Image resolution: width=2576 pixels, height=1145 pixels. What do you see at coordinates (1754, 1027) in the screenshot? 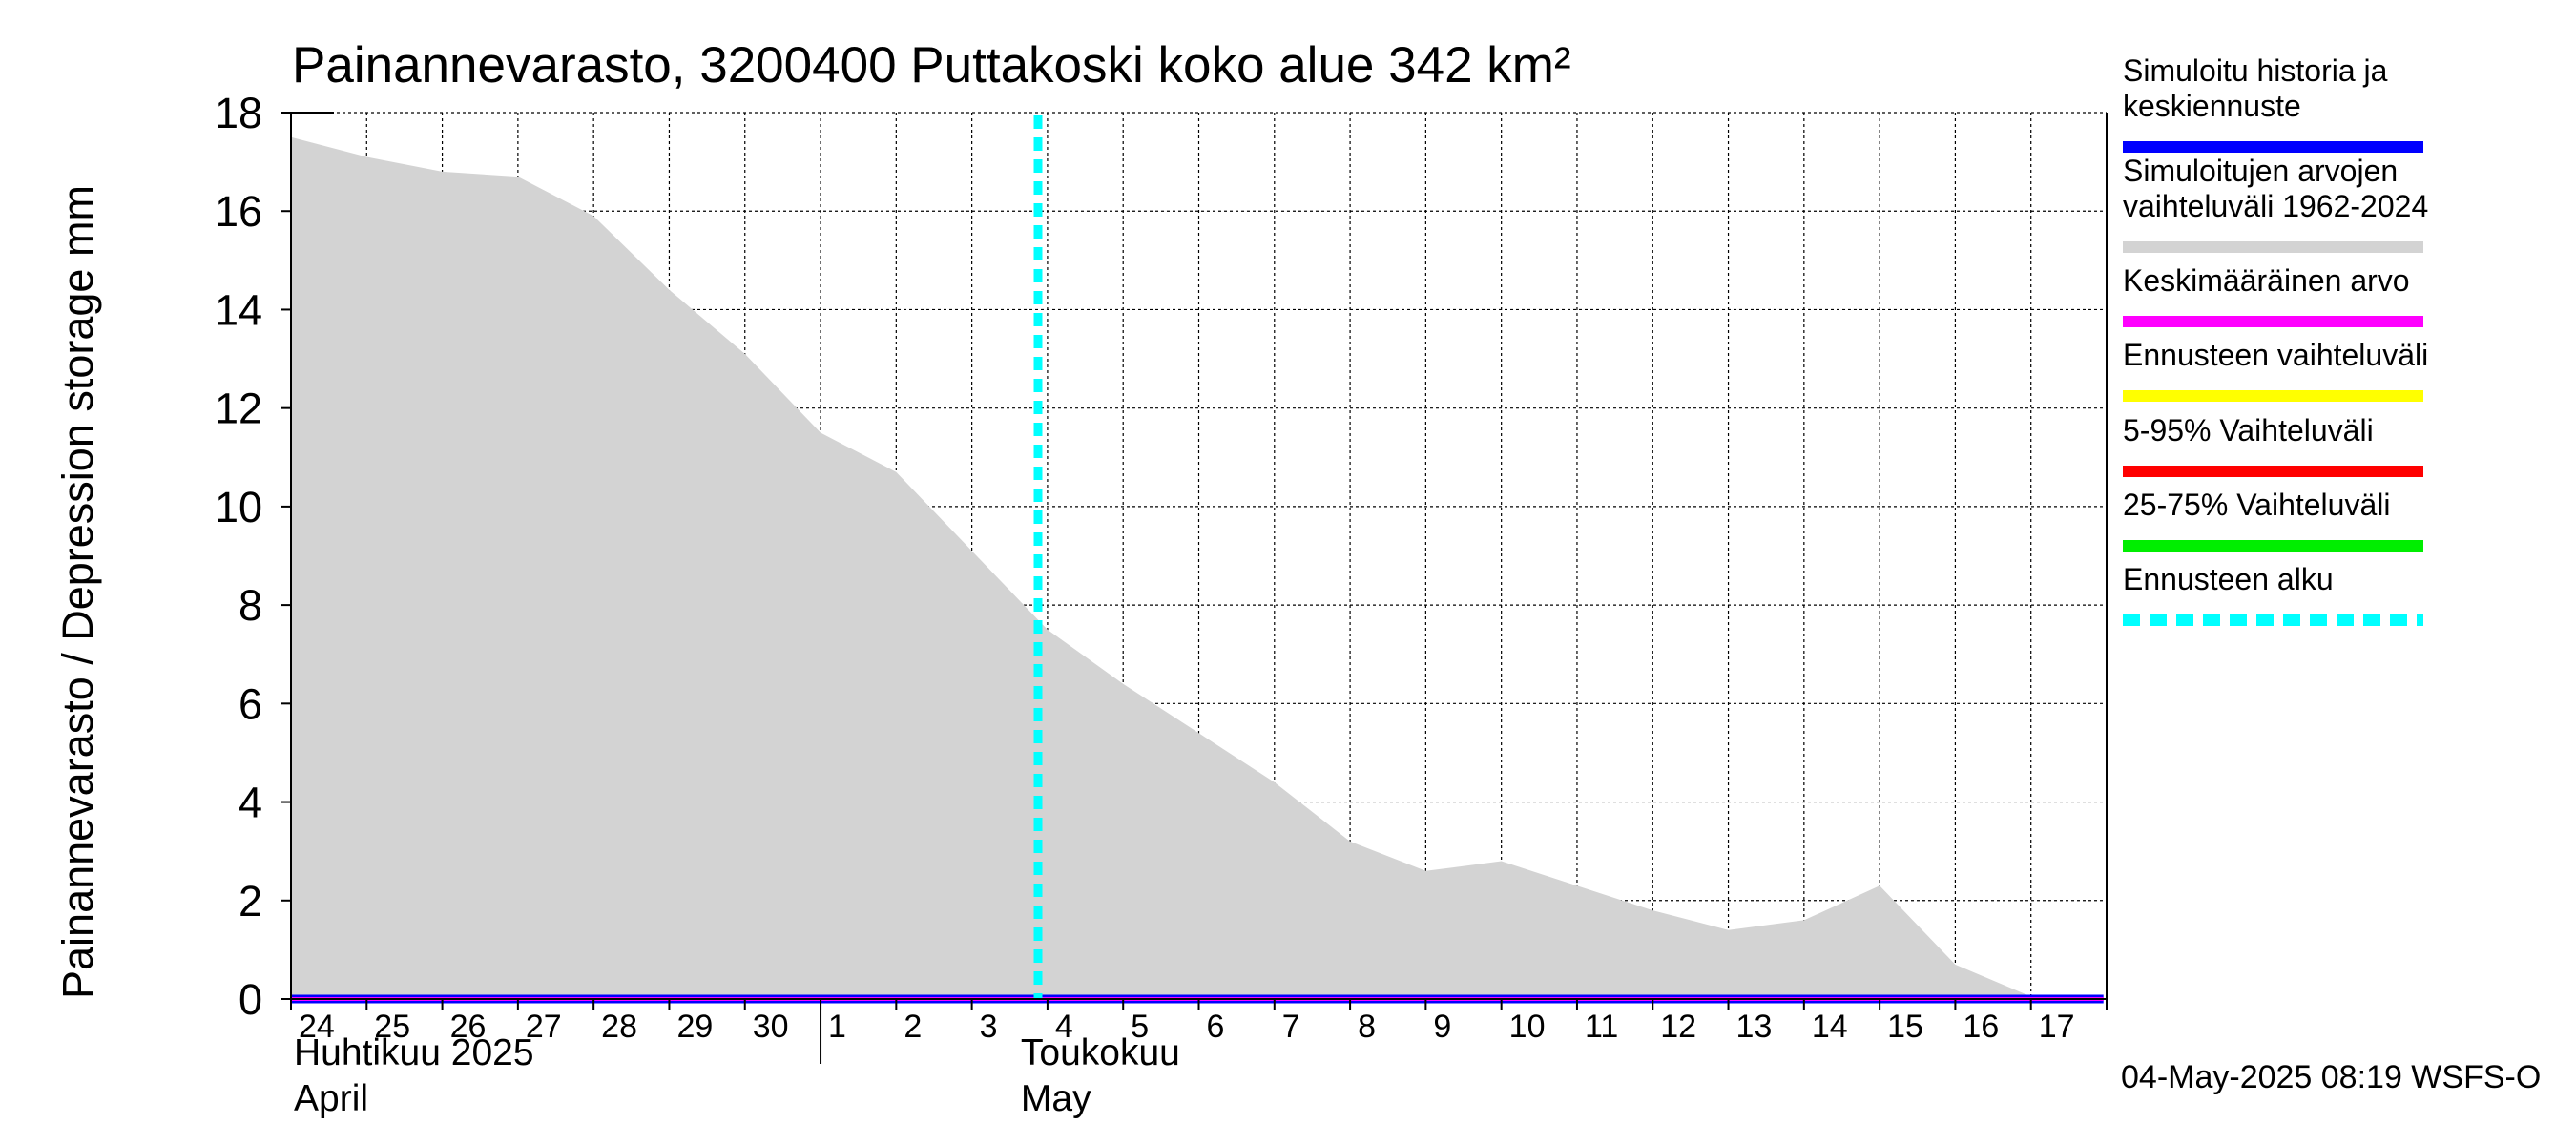
I see `x-tick-label: 13` at bounding box center [1754, 1027].